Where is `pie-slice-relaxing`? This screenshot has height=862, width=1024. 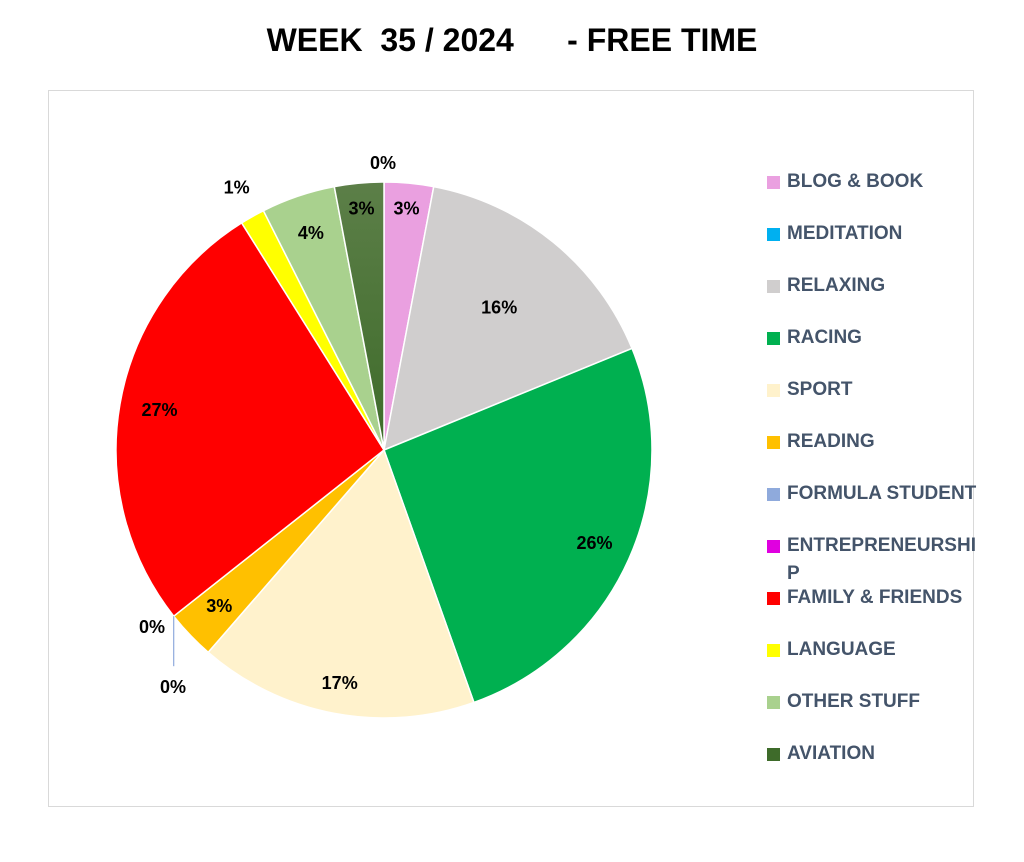
pie-slice-relaxing is located at coordinates (508, 318).